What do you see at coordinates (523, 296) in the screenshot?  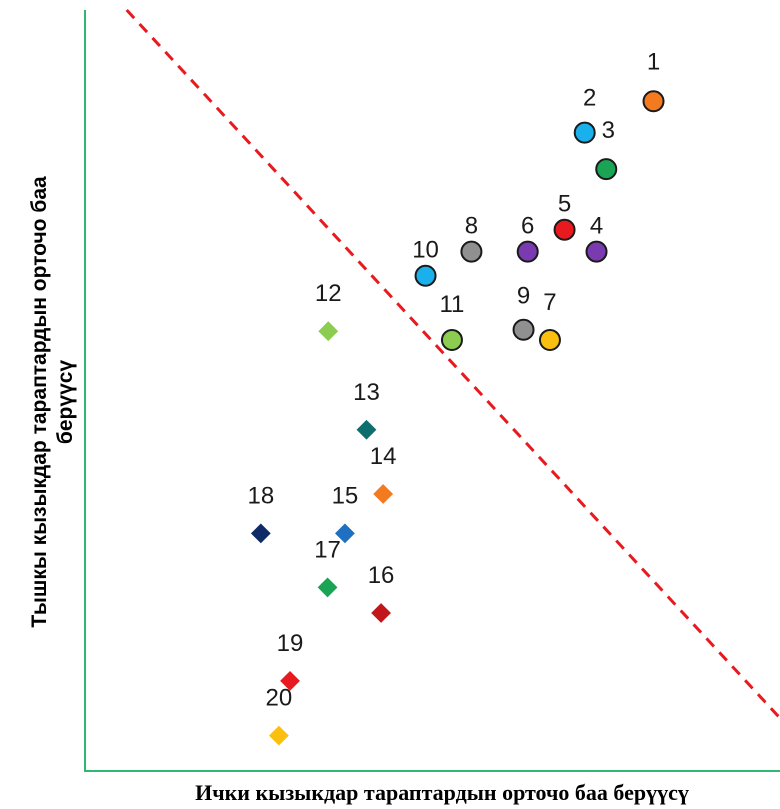 I see `point-label: 9` at bounding box center [523, 296].